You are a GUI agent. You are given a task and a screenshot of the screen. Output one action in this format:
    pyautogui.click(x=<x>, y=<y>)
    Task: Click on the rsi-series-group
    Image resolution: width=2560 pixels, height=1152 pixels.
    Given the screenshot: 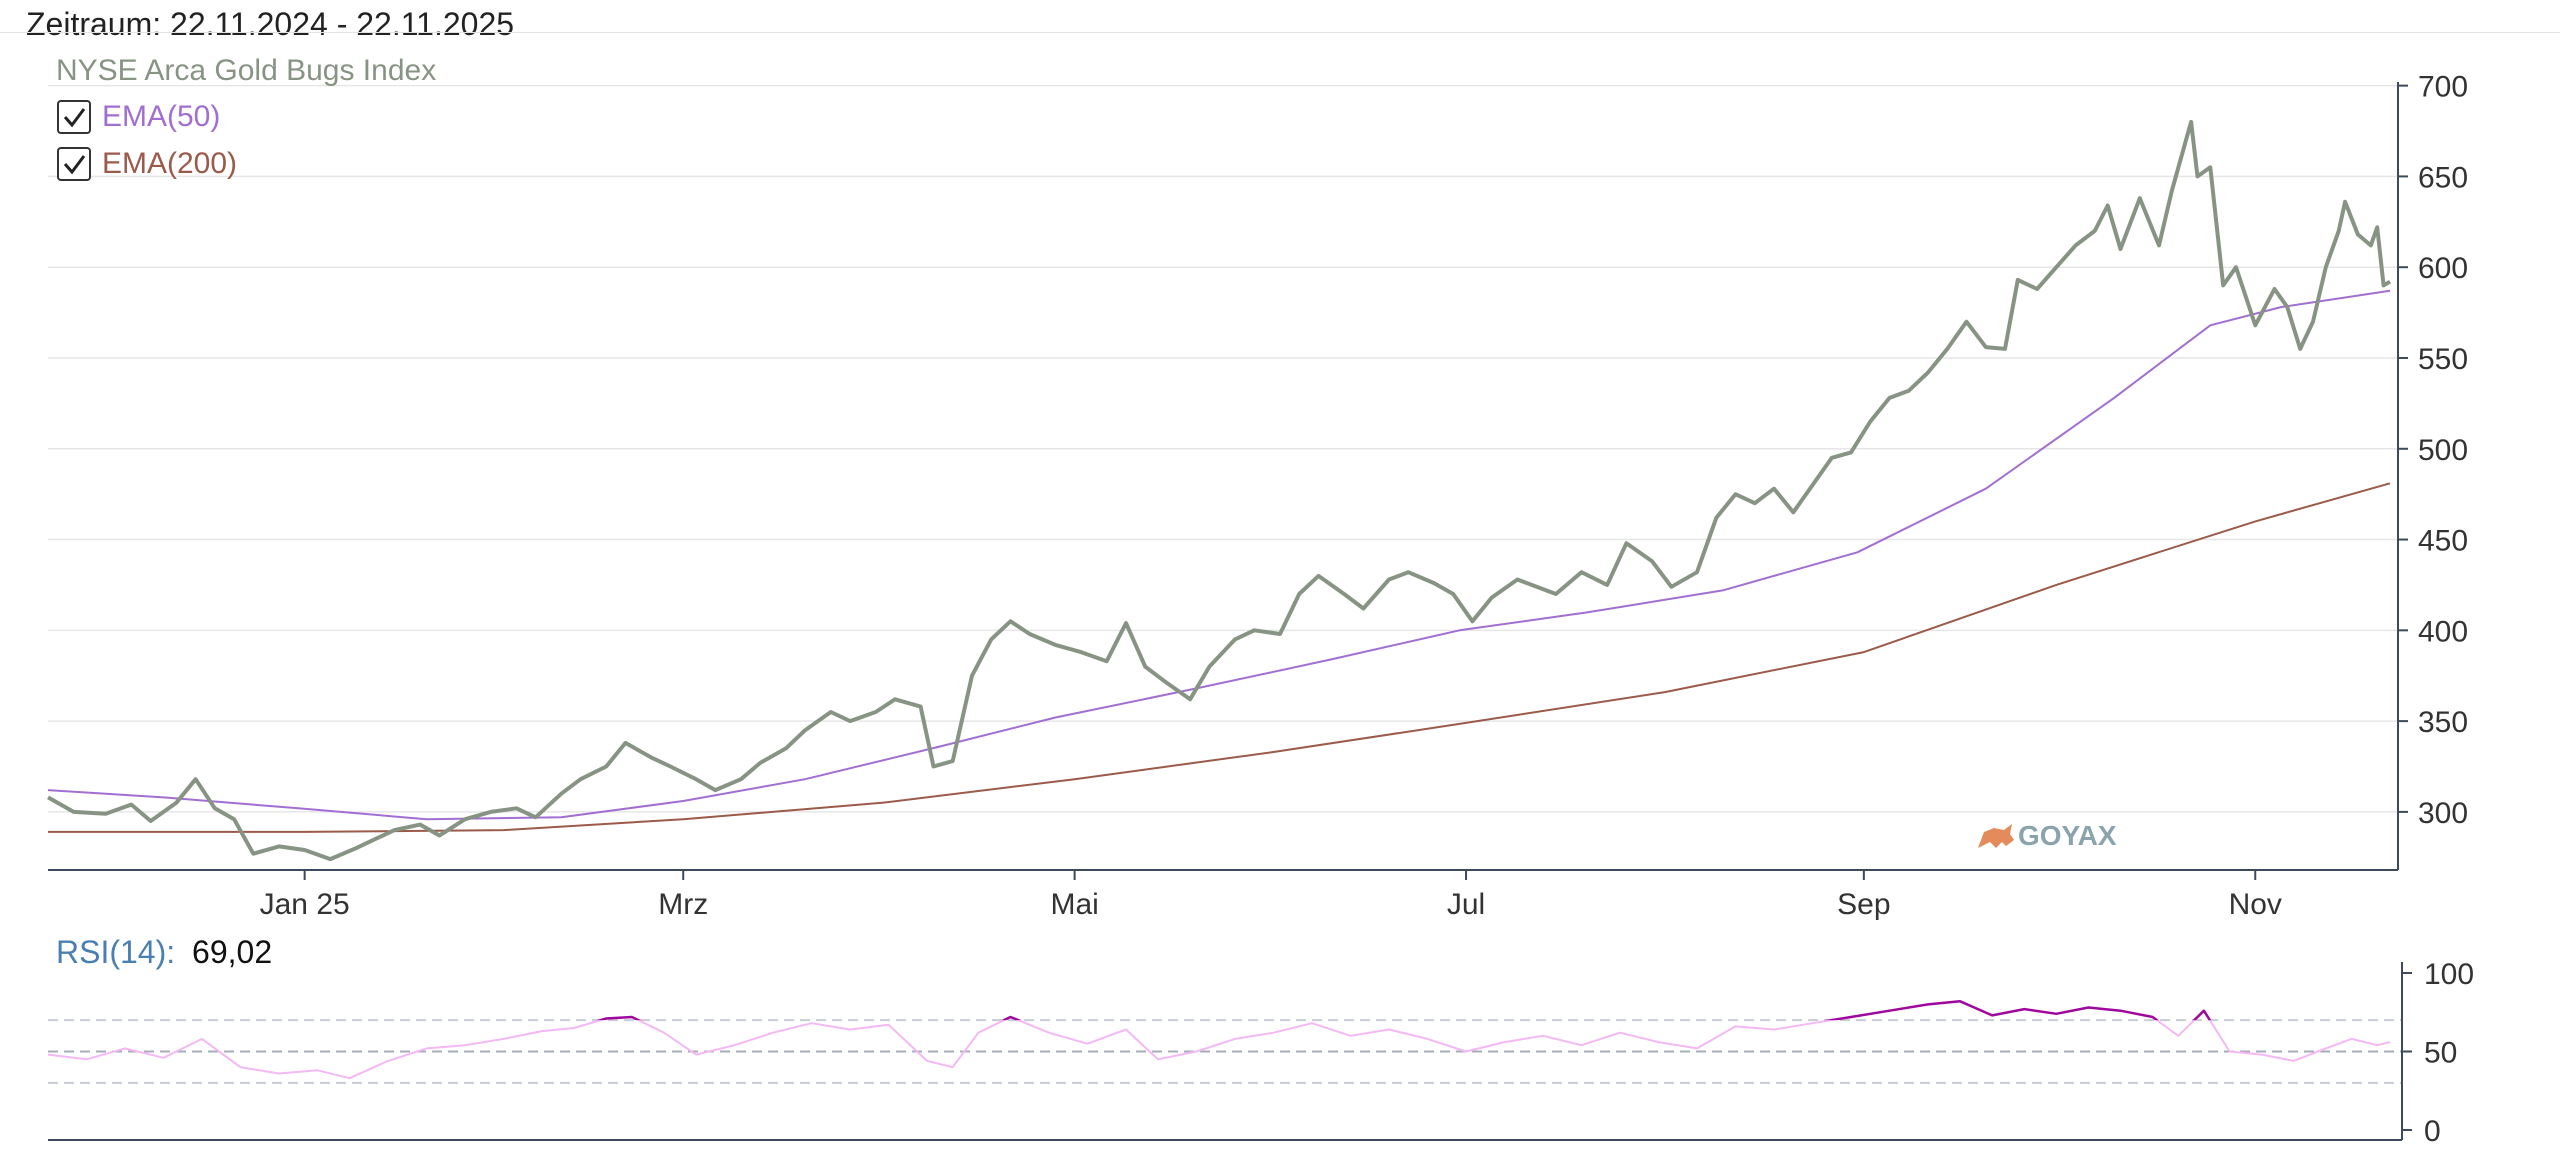 What is the action you would take?
    pyautogui.click(x=1219, y=1040)
    